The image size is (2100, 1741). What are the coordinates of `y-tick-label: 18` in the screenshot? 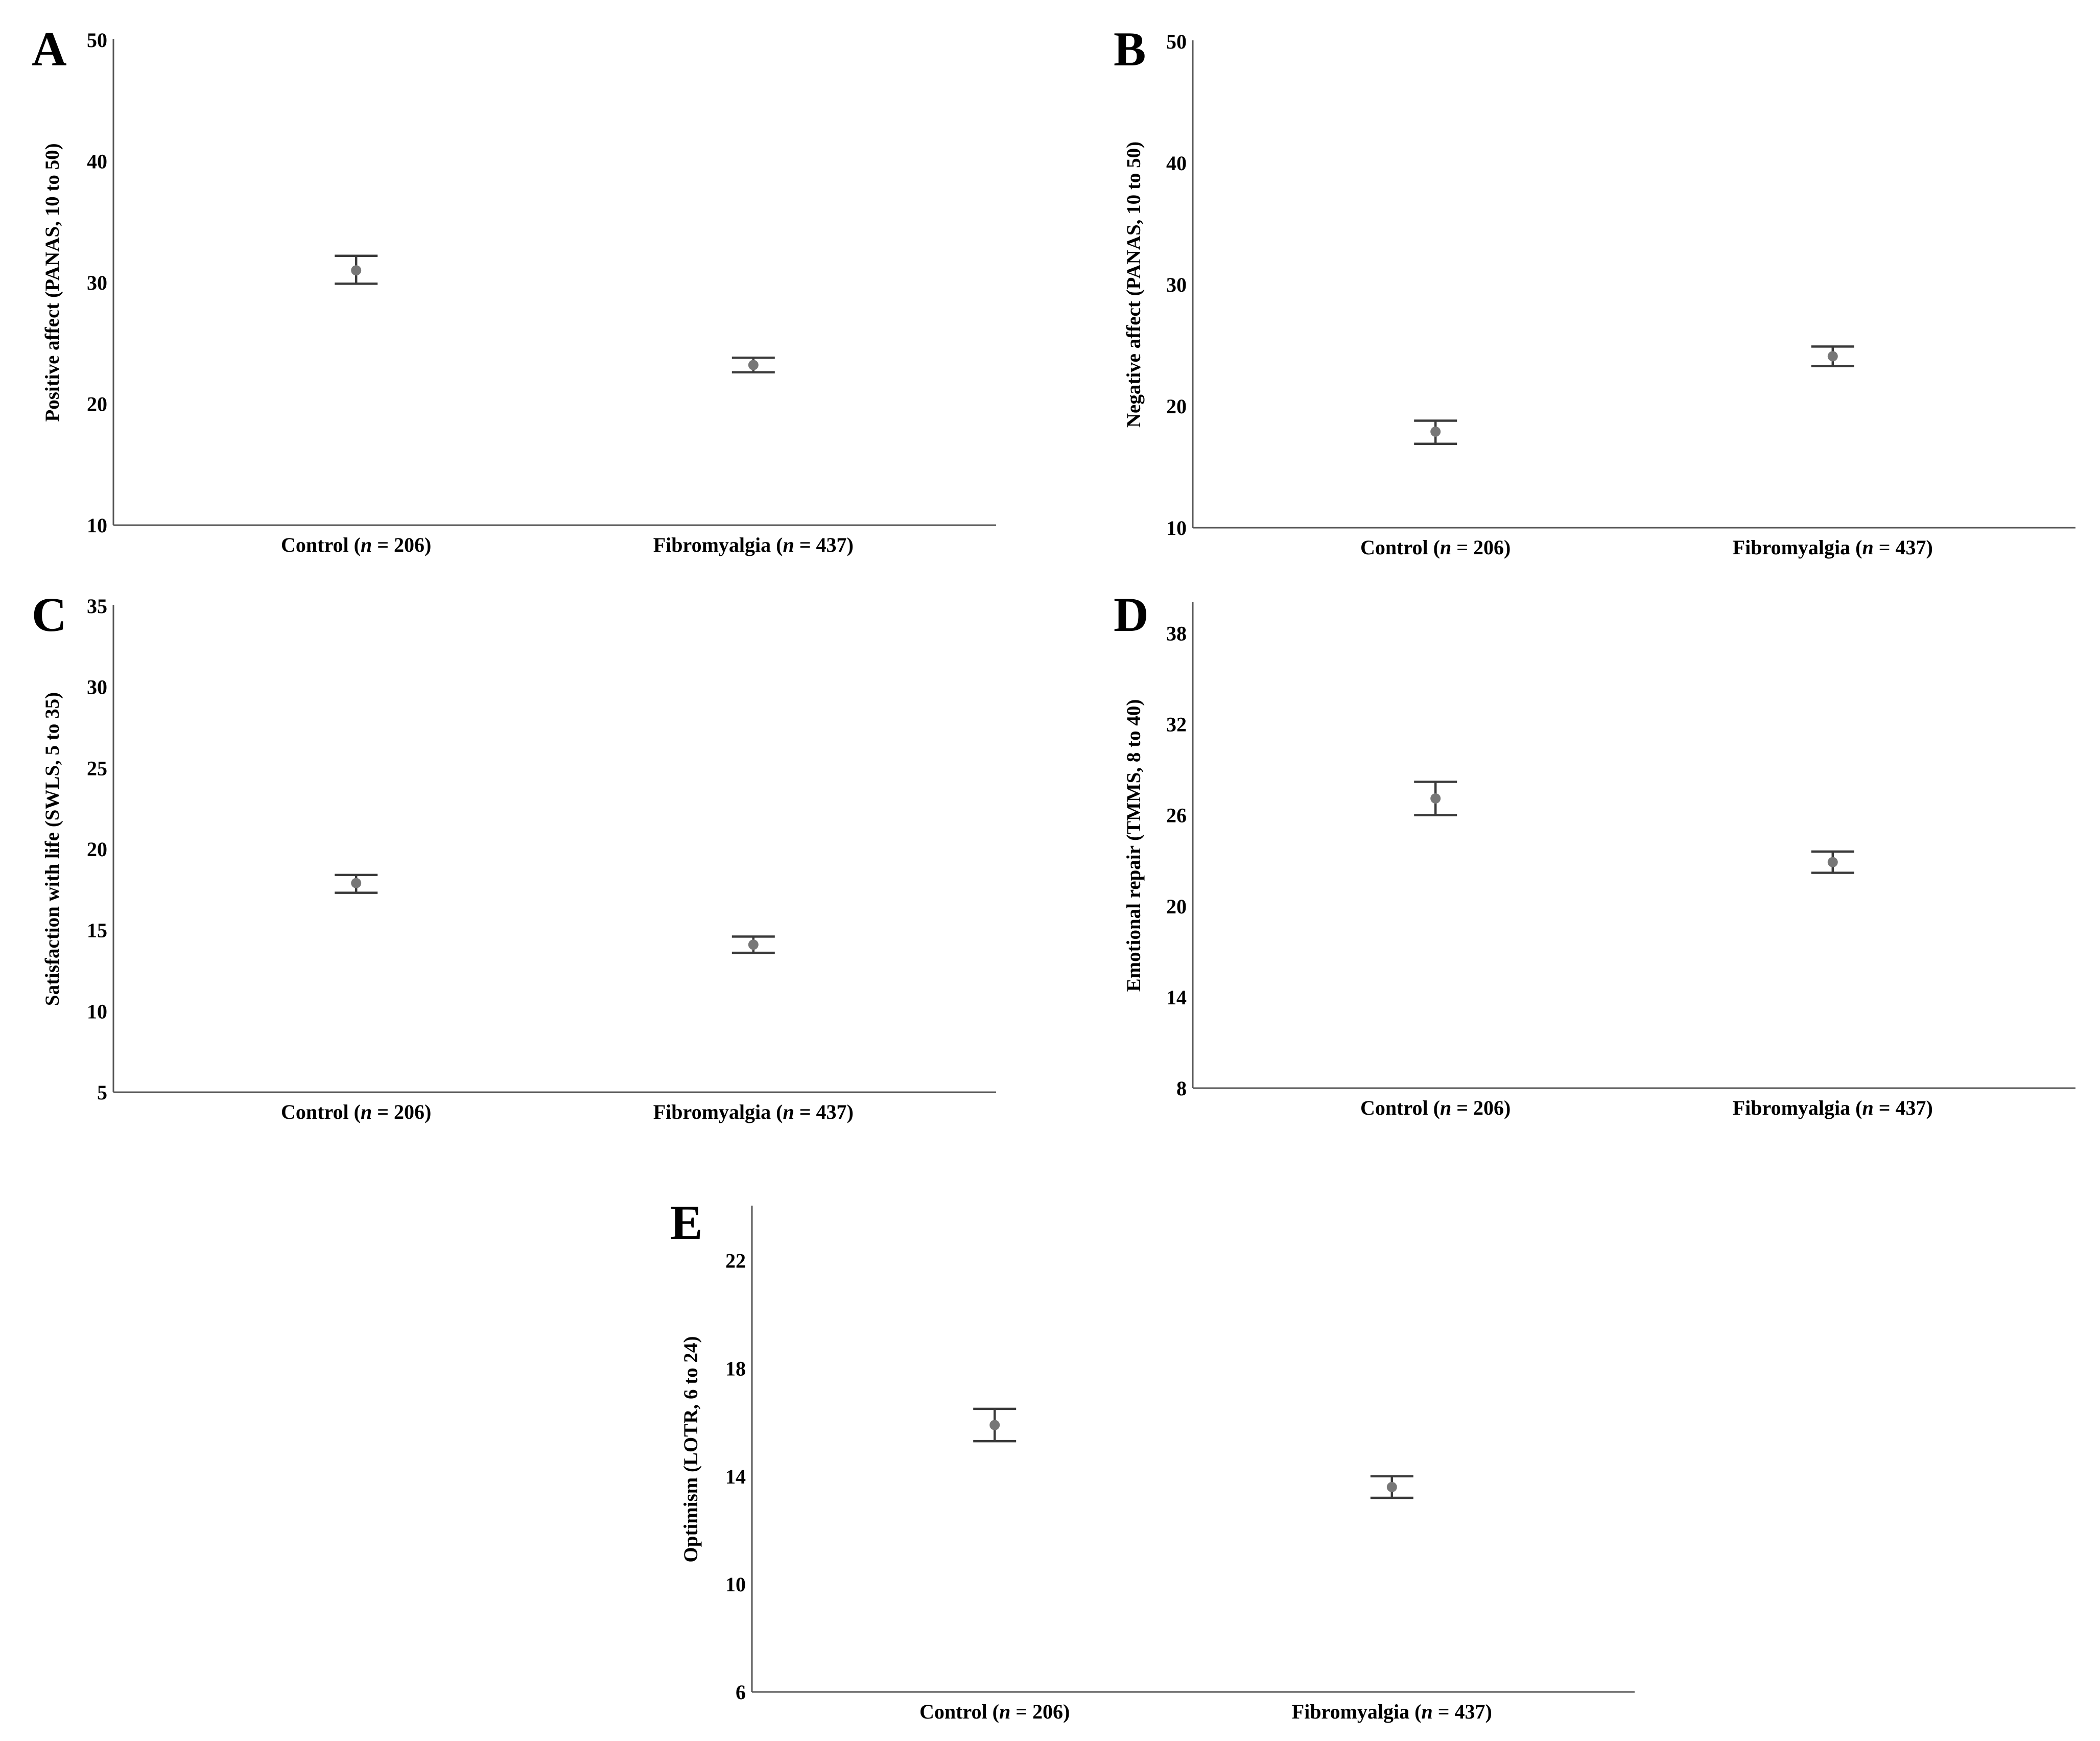 It's located at (735, 1368).